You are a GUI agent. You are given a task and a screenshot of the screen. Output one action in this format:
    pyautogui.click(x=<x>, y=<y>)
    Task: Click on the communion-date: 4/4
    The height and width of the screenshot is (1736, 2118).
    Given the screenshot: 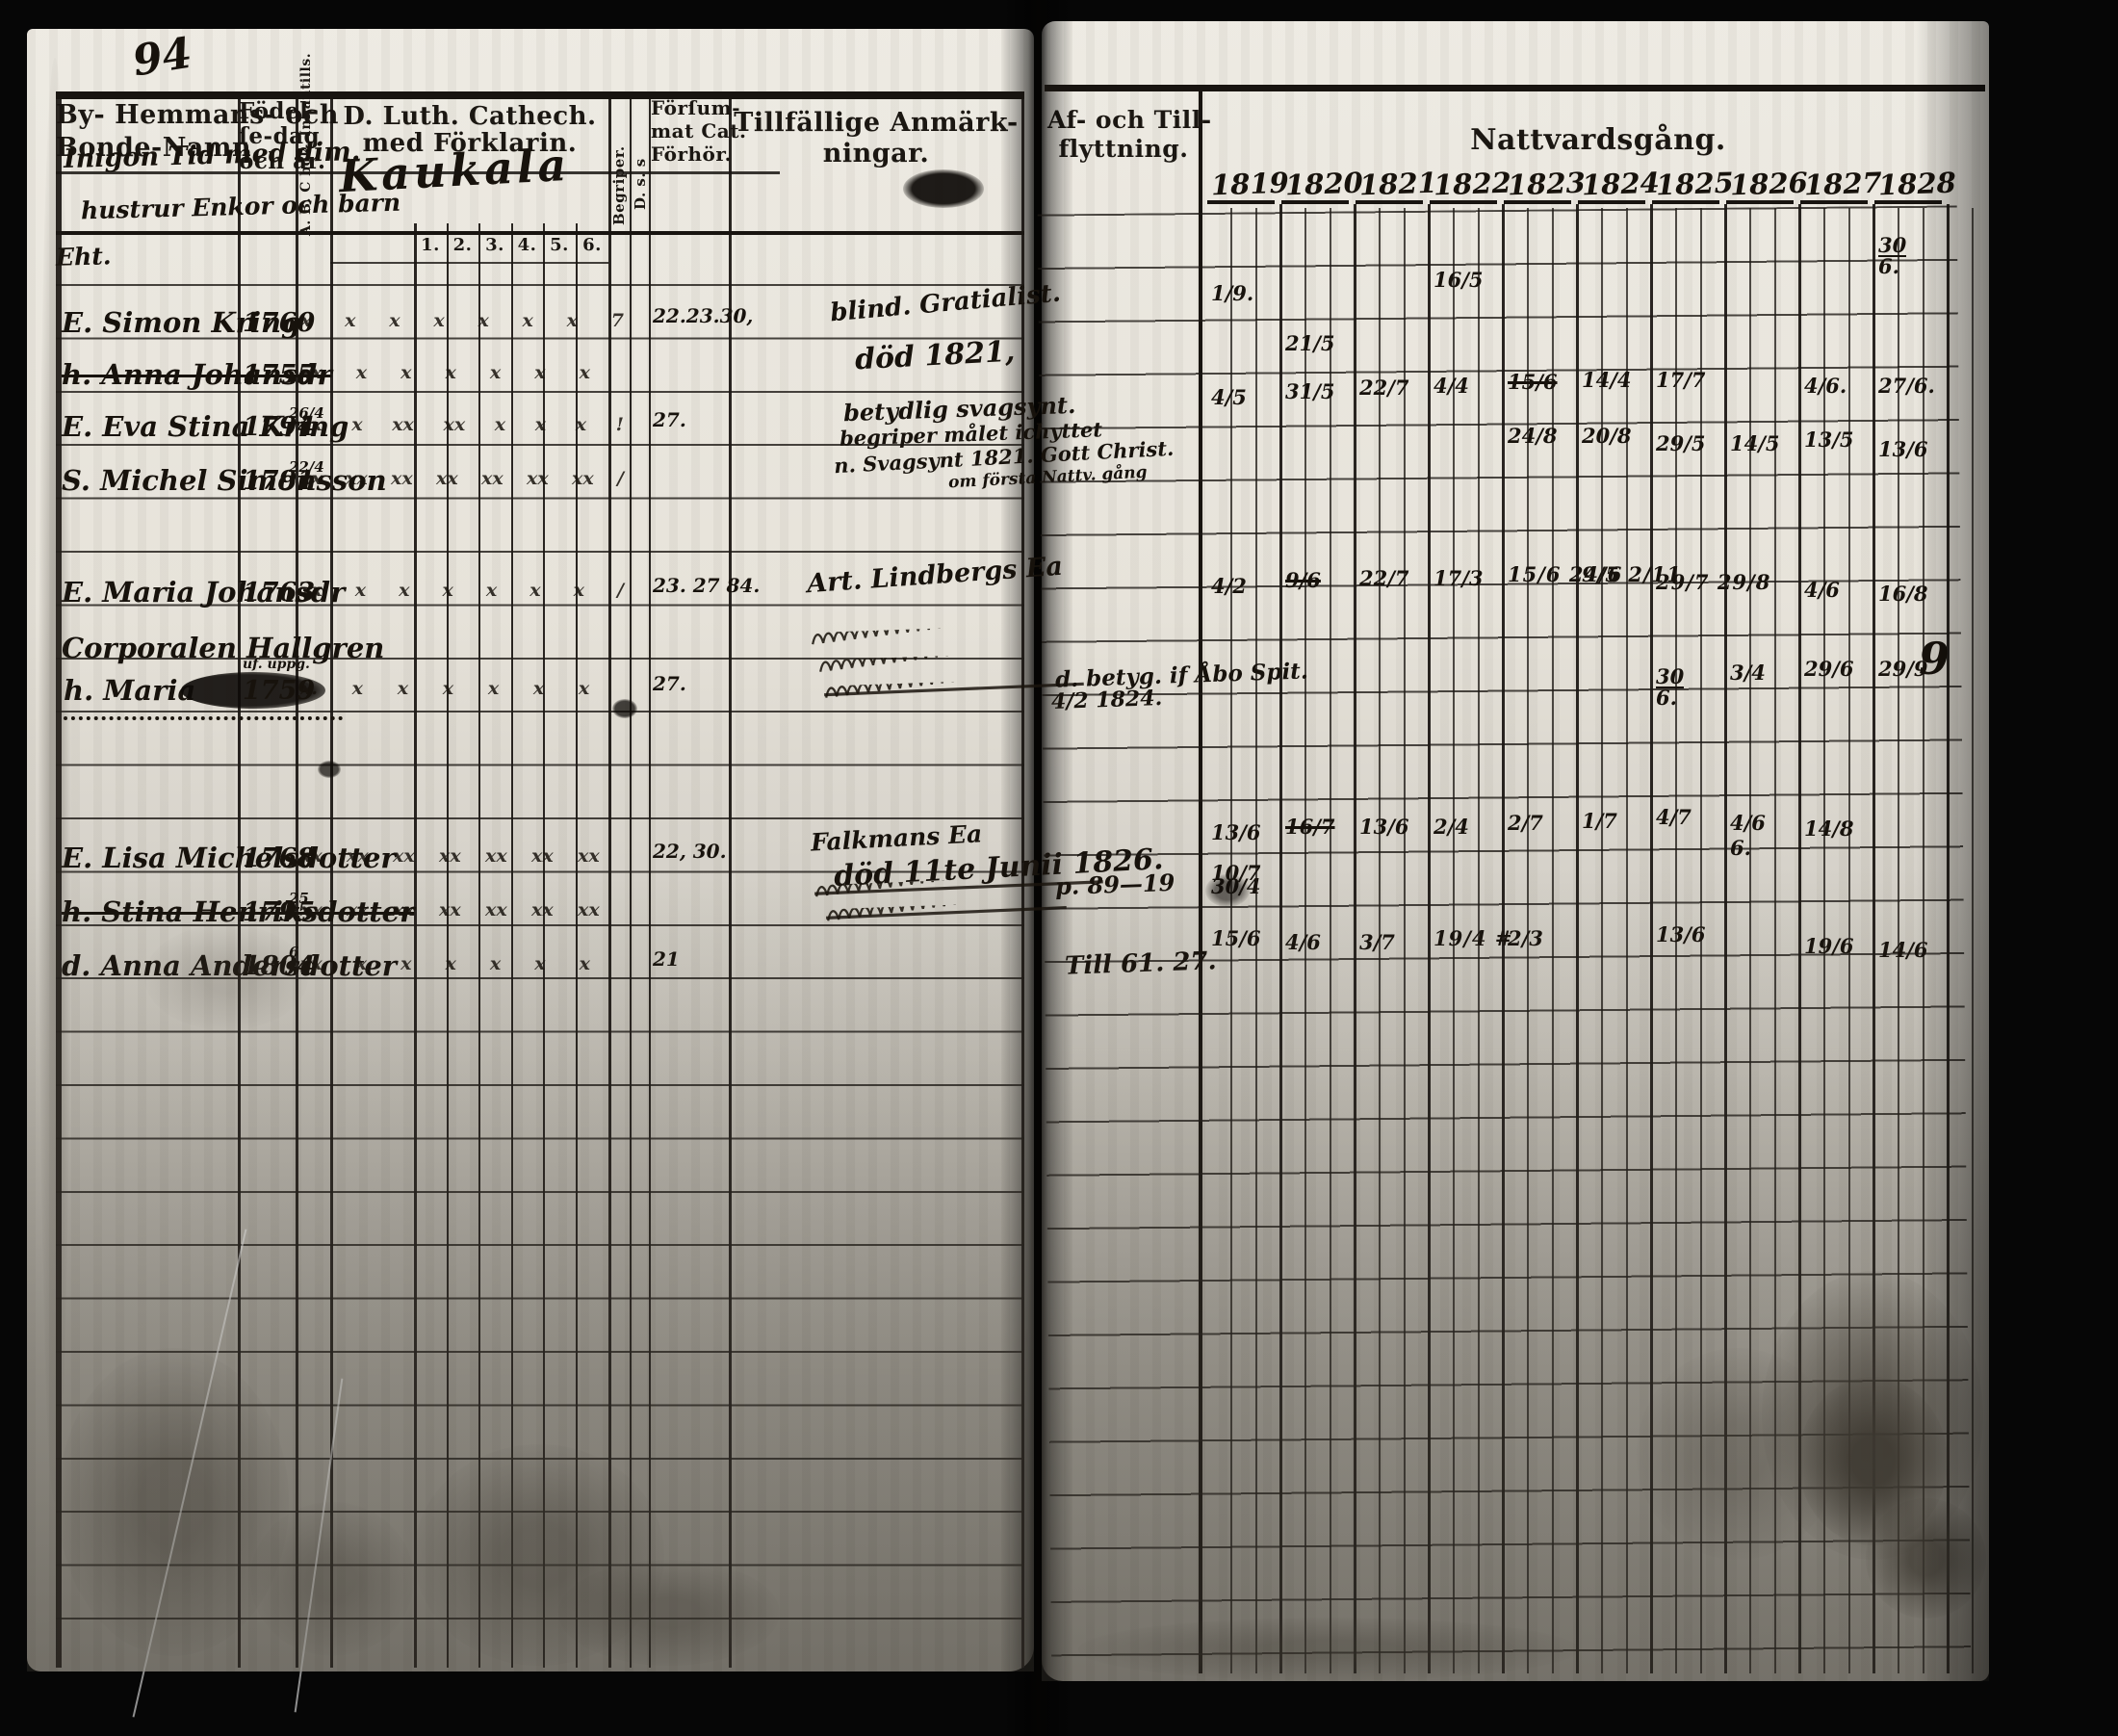 What is the action you would take?
    pyautogui.click(x=1452, y=386)
    